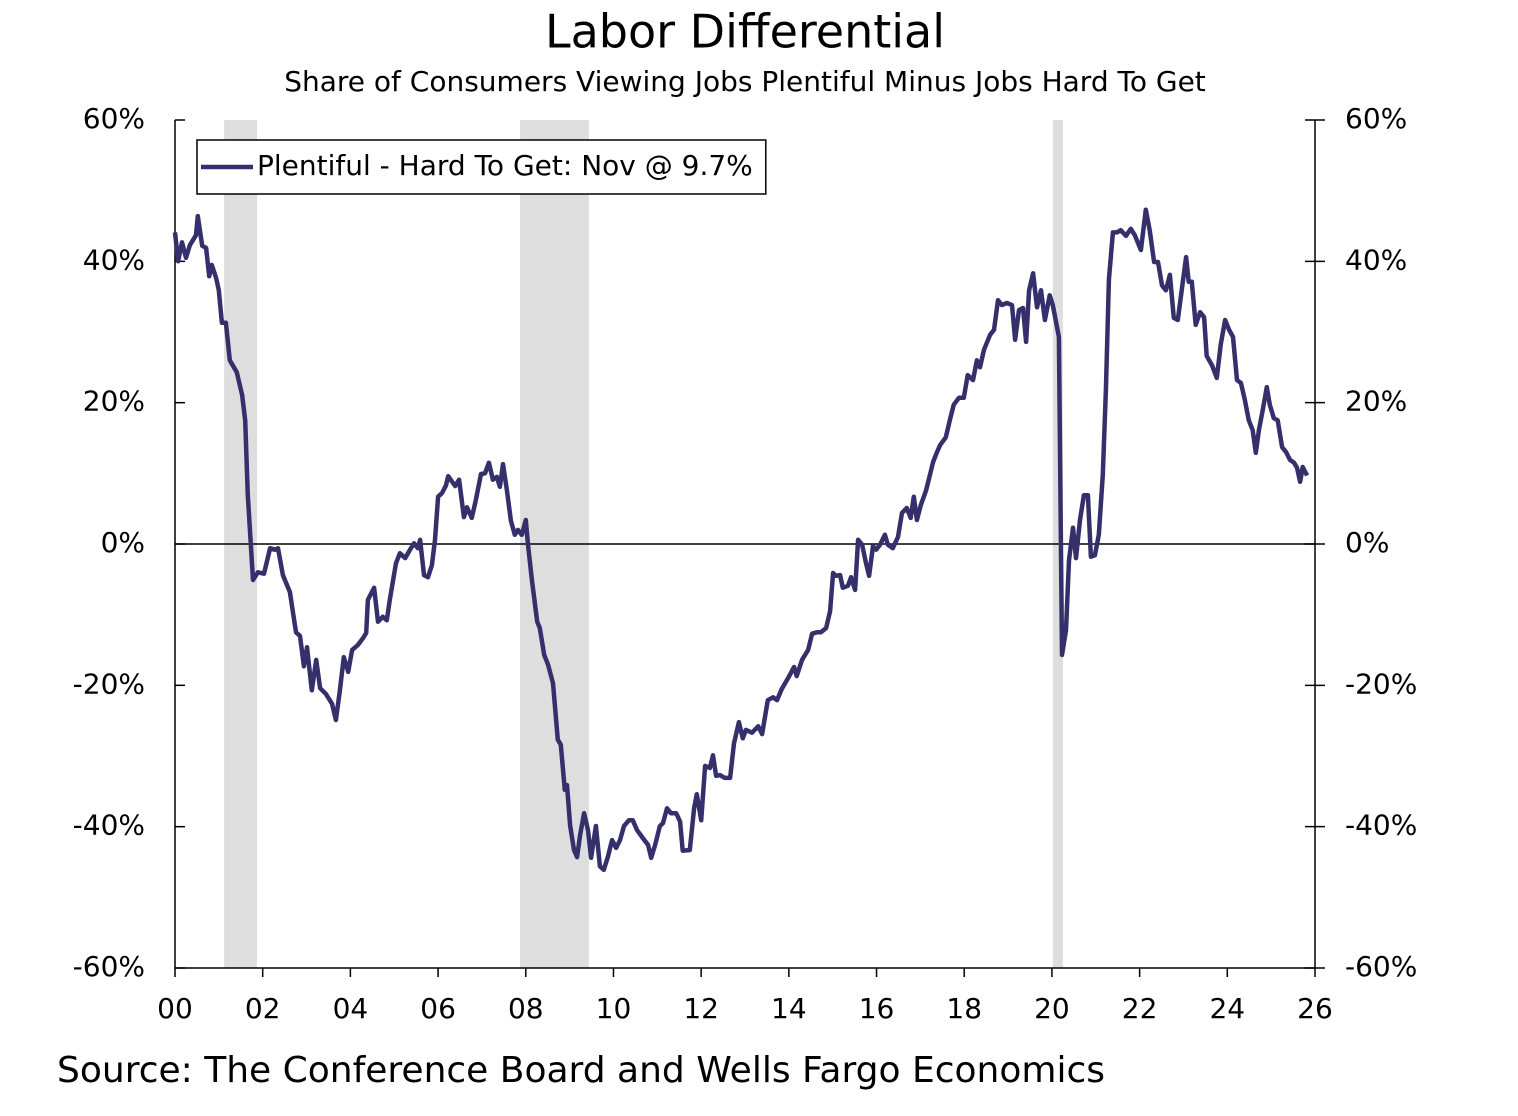  What do you see at coordinates (505, 165) in the screenshot?
I see `legend-label: Plentiful - Hard To Get: Nov @ 9.7%` at bounding box center [505, 165].